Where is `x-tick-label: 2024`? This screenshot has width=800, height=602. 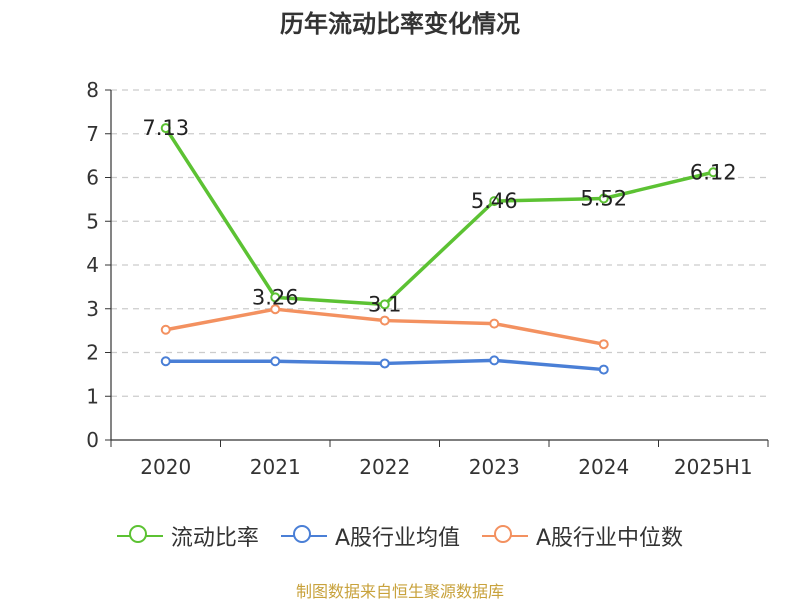 x-tick-label: 2024 is located at coordinates (603, 467).